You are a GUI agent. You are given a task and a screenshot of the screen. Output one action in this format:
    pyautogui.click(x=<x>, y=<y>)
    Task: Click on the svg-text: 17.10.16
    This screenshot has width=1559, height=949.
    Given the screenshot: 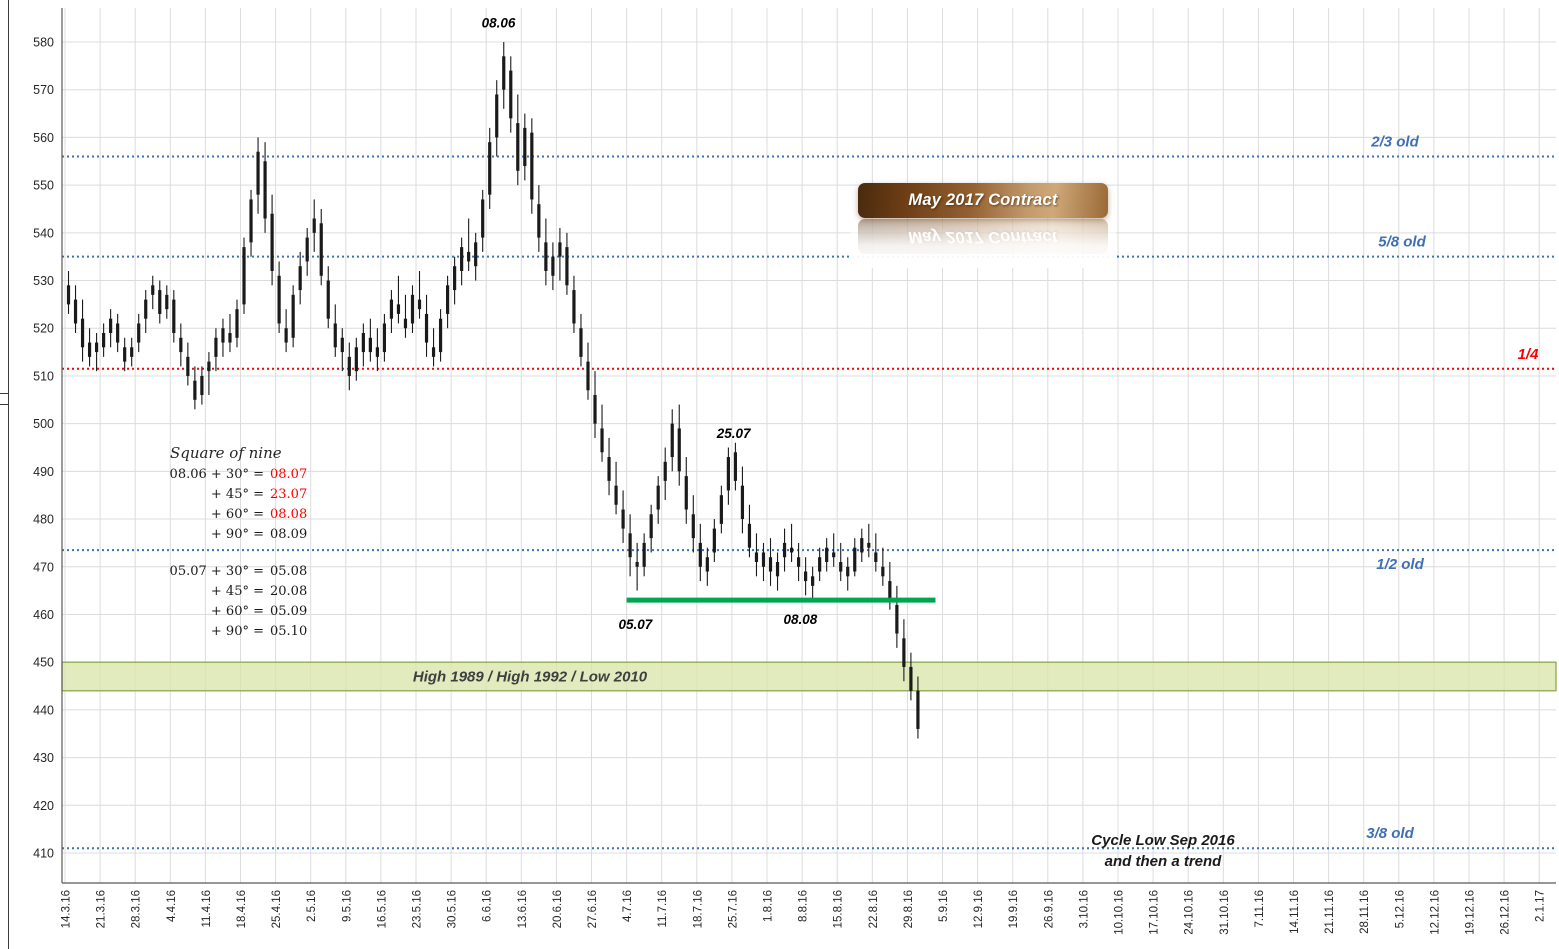 What is the action you would take?
    pyautogui.click(x=1155, y=912)
    